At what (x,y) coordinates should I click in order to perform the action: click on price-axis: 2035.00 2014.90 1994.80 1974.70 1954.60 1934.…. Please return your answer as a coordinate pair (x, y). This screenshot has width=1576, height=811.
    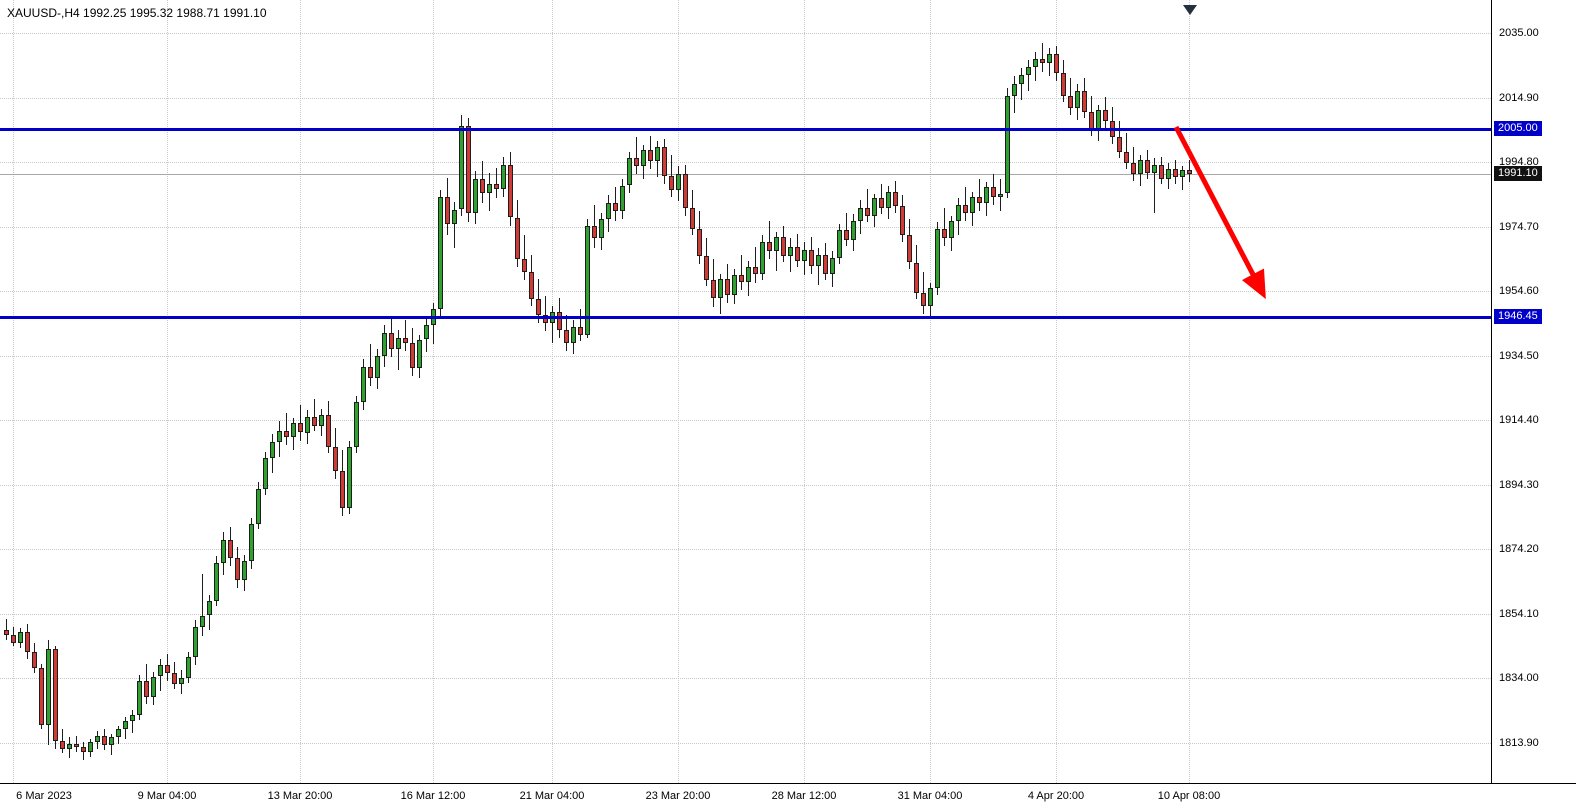
    Looking at the image, I should click on (1533, 391).